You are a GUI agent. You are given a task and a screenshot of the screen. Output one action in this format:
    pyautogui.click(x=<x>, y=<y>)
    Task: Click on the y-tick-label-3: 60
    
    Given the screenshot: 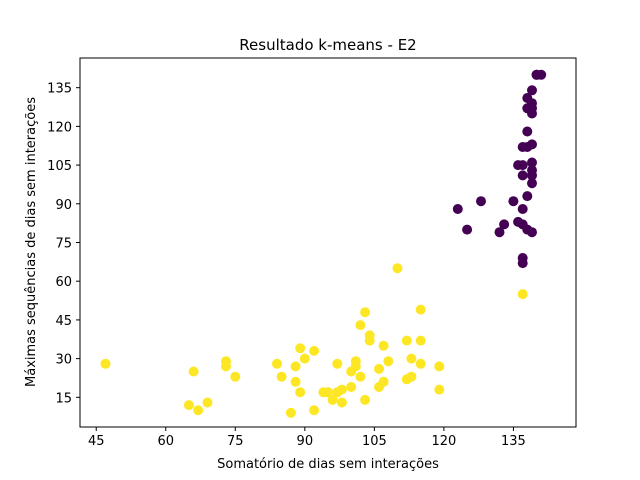 What is the action you would take?
    pyautogui.click(x=63, y=282)
    